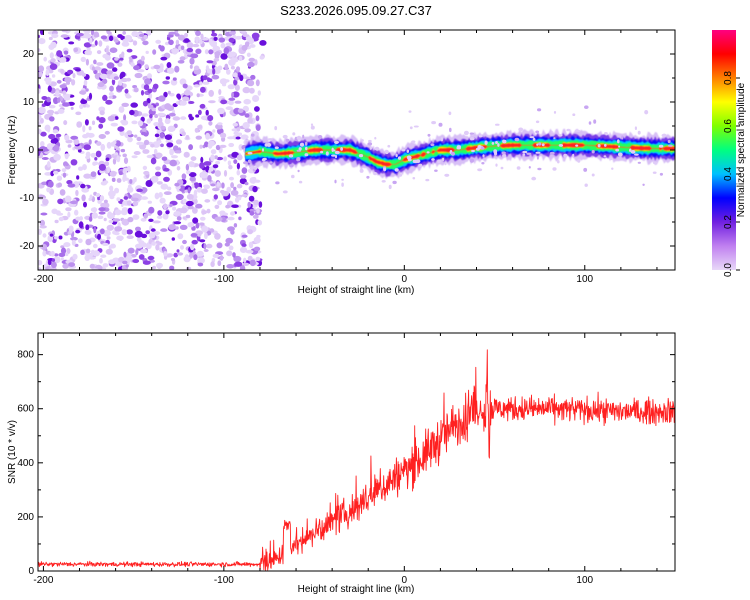 This screenshot has width=750, height=600. Describe the element at coordinates (224, 580) in the screenshot. I see `x-tick-label: -100` at that location.